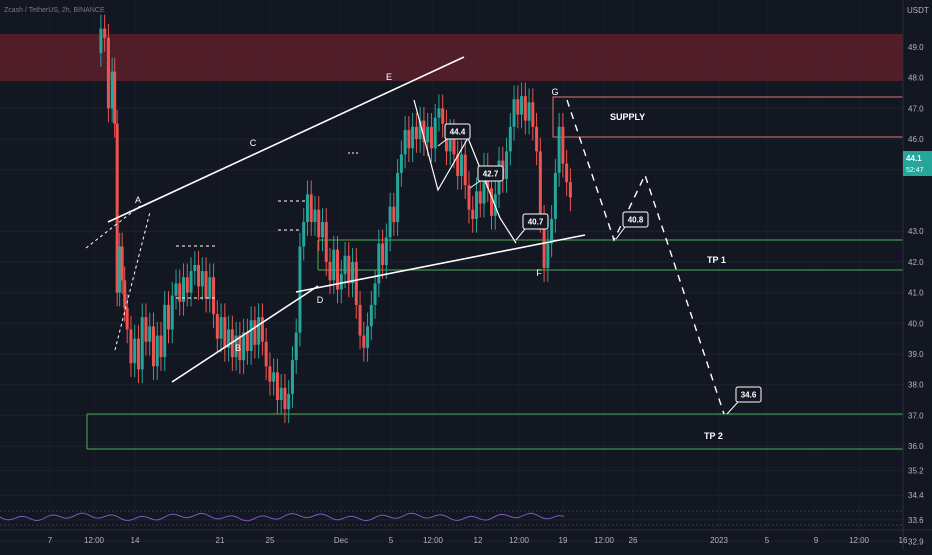  Describe the element at coordinates (554, 92) in the screenshot. I see `wave-label: G` at that location.